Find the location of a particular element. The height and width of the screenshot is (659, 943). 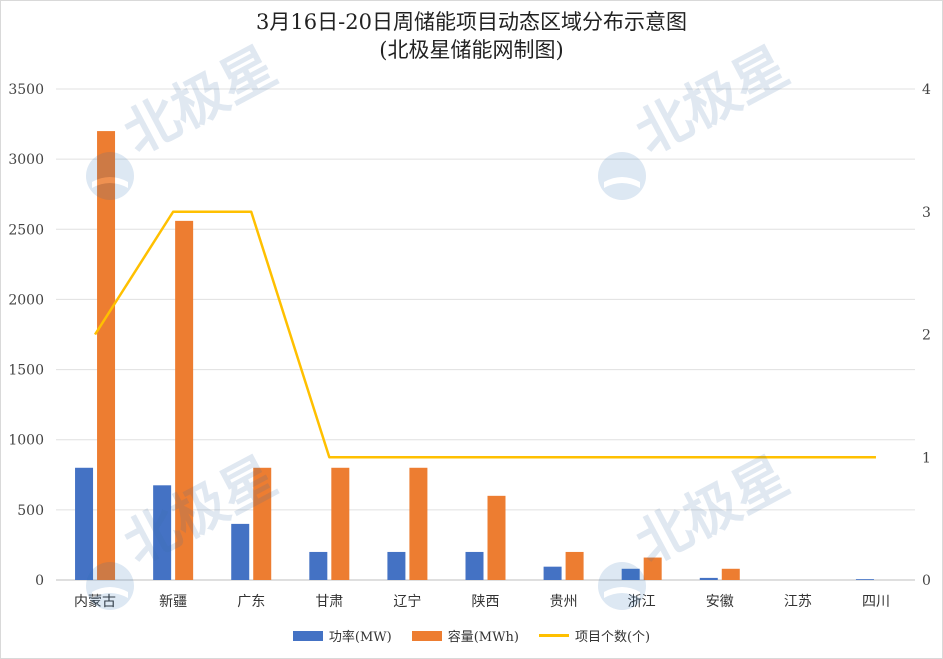

legend-item-count: 项目个数(个) is located at coordinates (594, 635).